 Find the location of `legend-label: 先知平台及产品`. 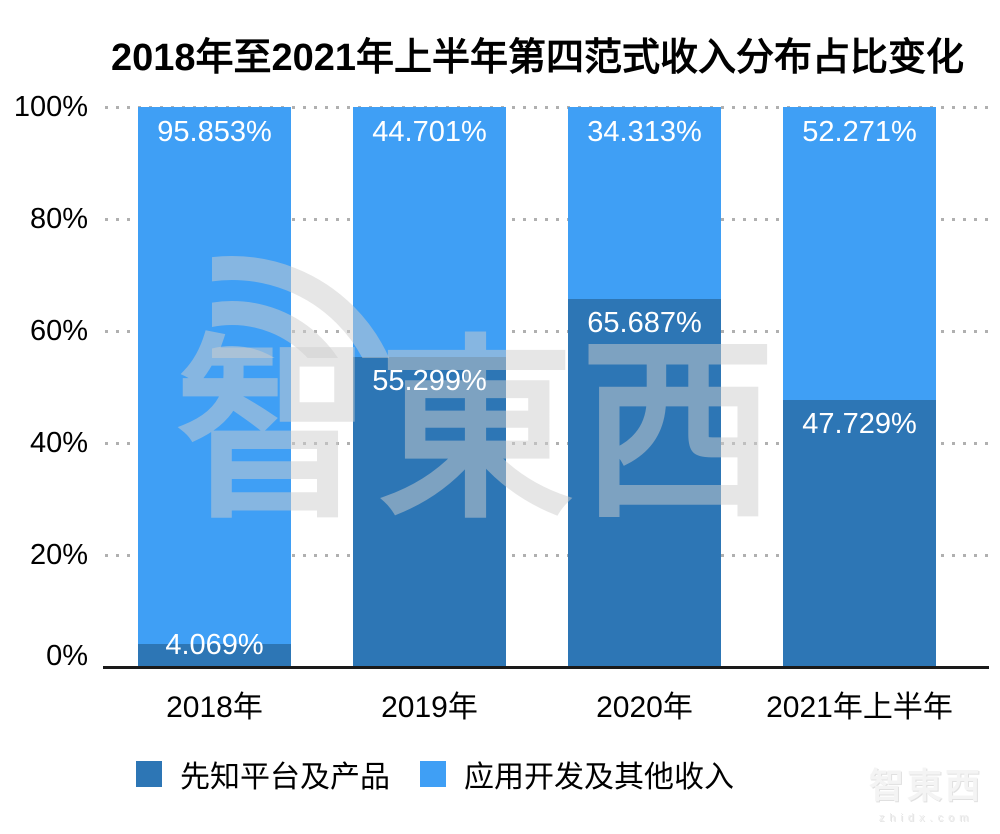

legend-label: 先知平台及产品 is located at coordinates (285, 777).